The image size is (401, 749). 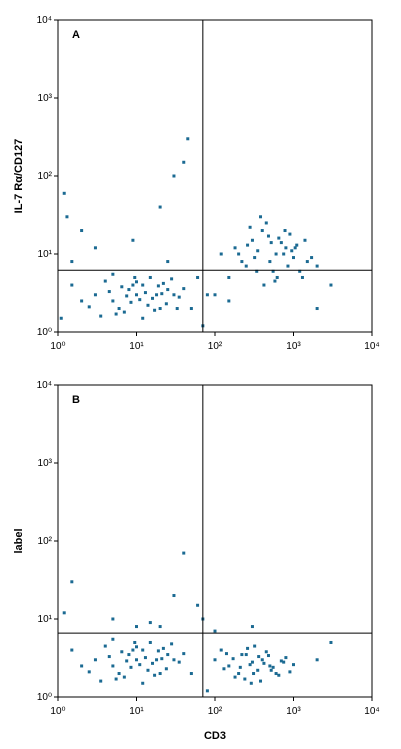 What do you see at coordinates (136, 711) in the screenshot?
I see `x-tick-label: 10¹` at bounding box center [136, 711].